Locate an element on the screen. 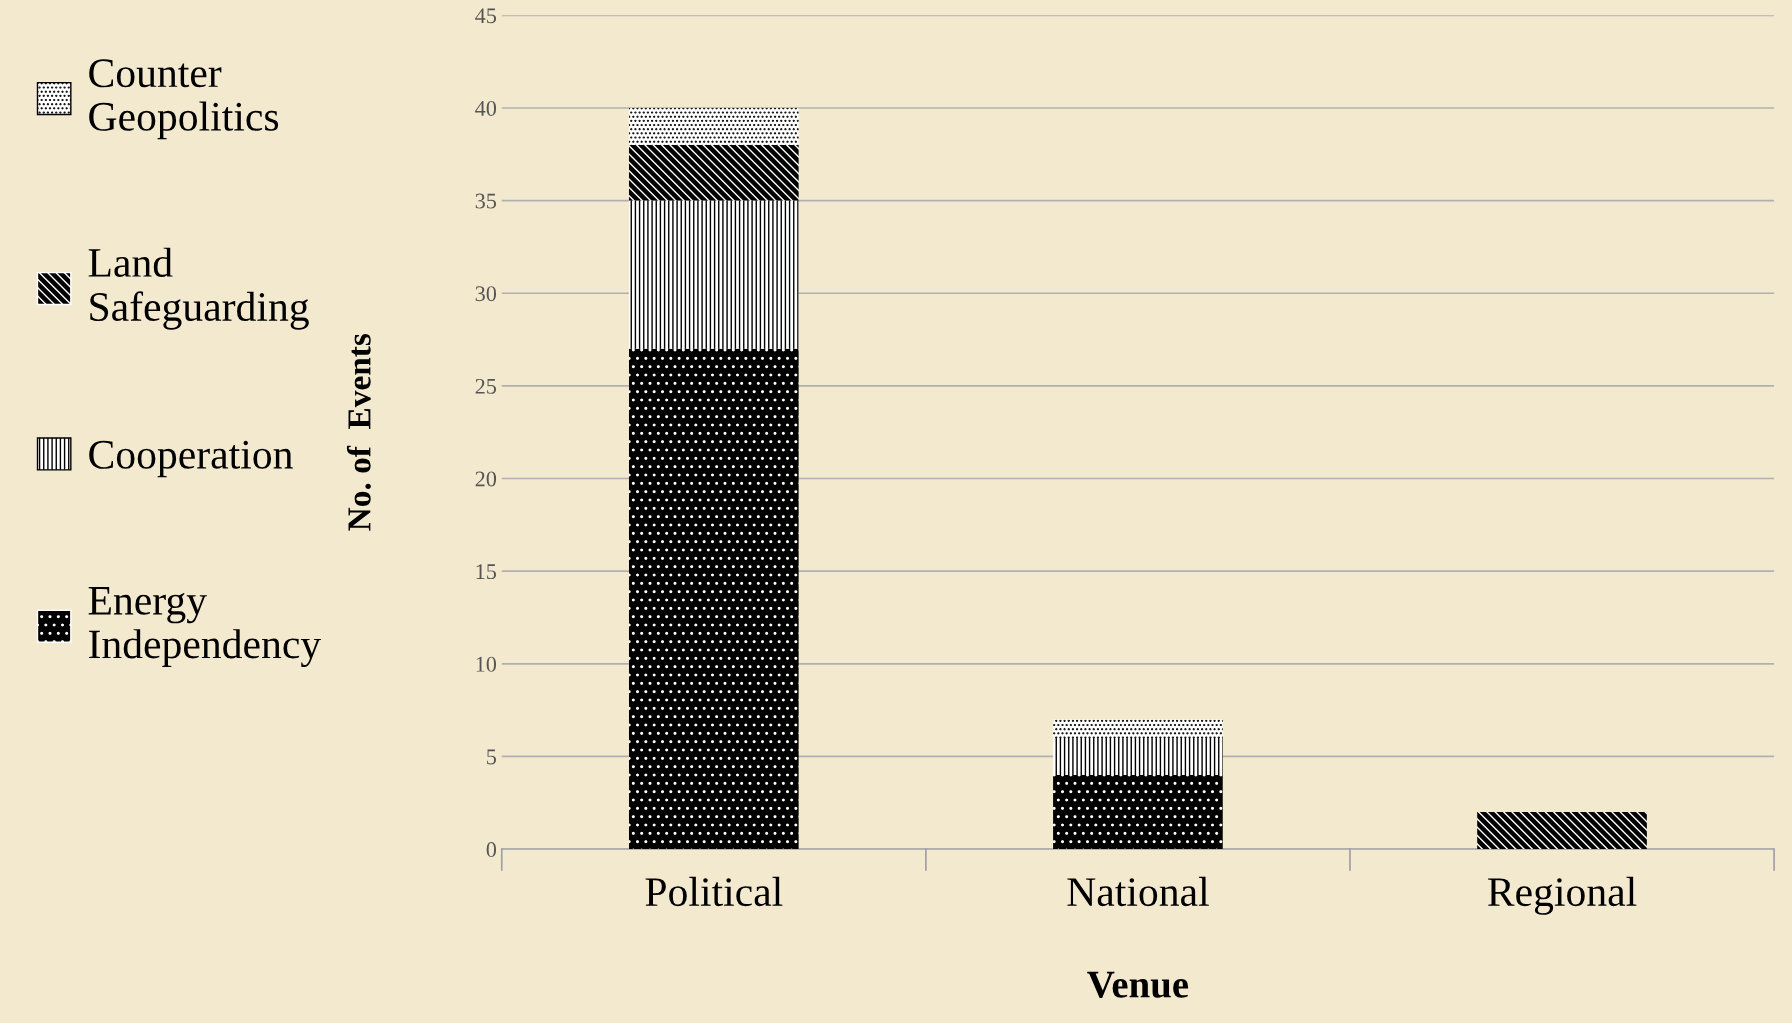  y-tick-label: 45 is located at coordinates (486, 16).